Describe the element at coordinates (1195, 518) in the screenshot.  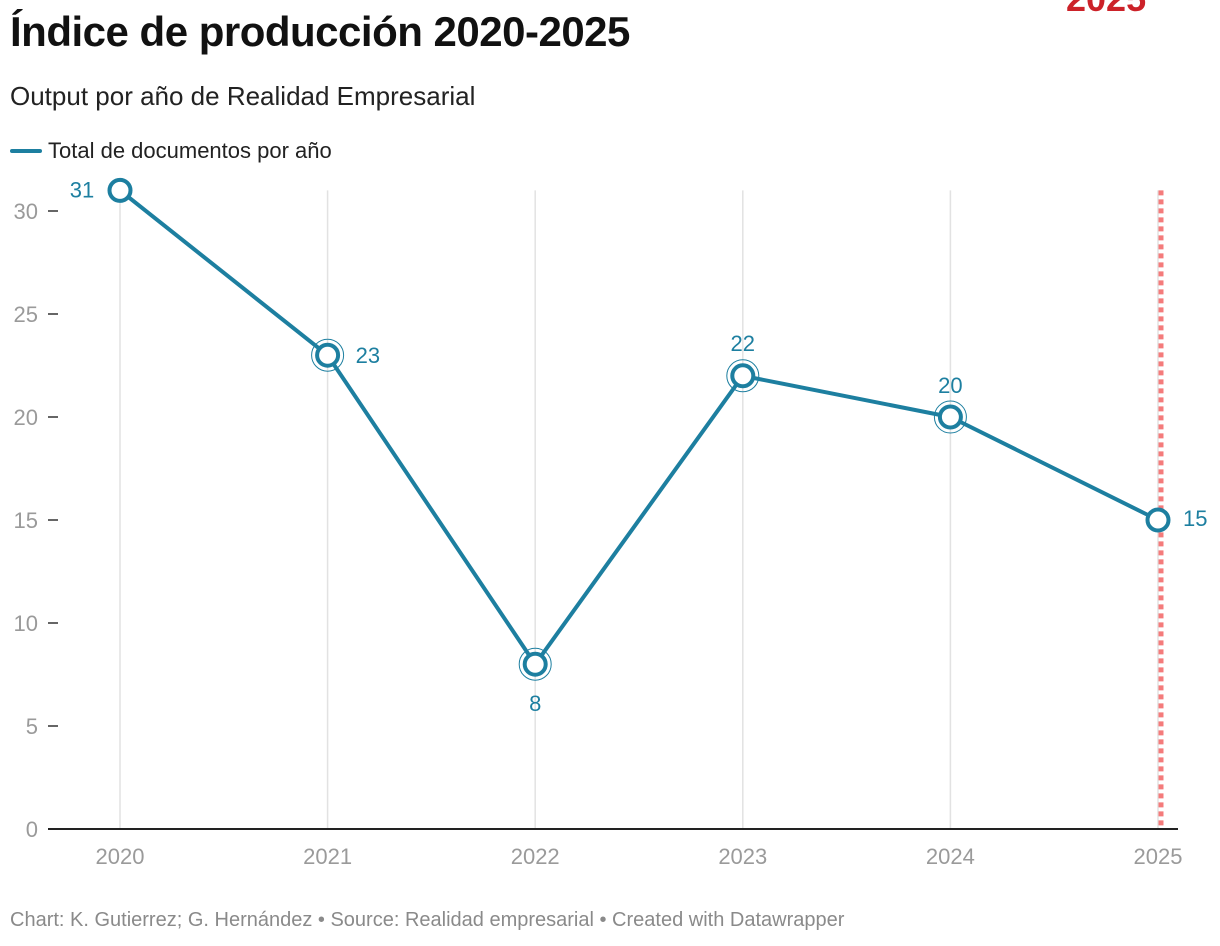
I see `data-label: 15` at that location.